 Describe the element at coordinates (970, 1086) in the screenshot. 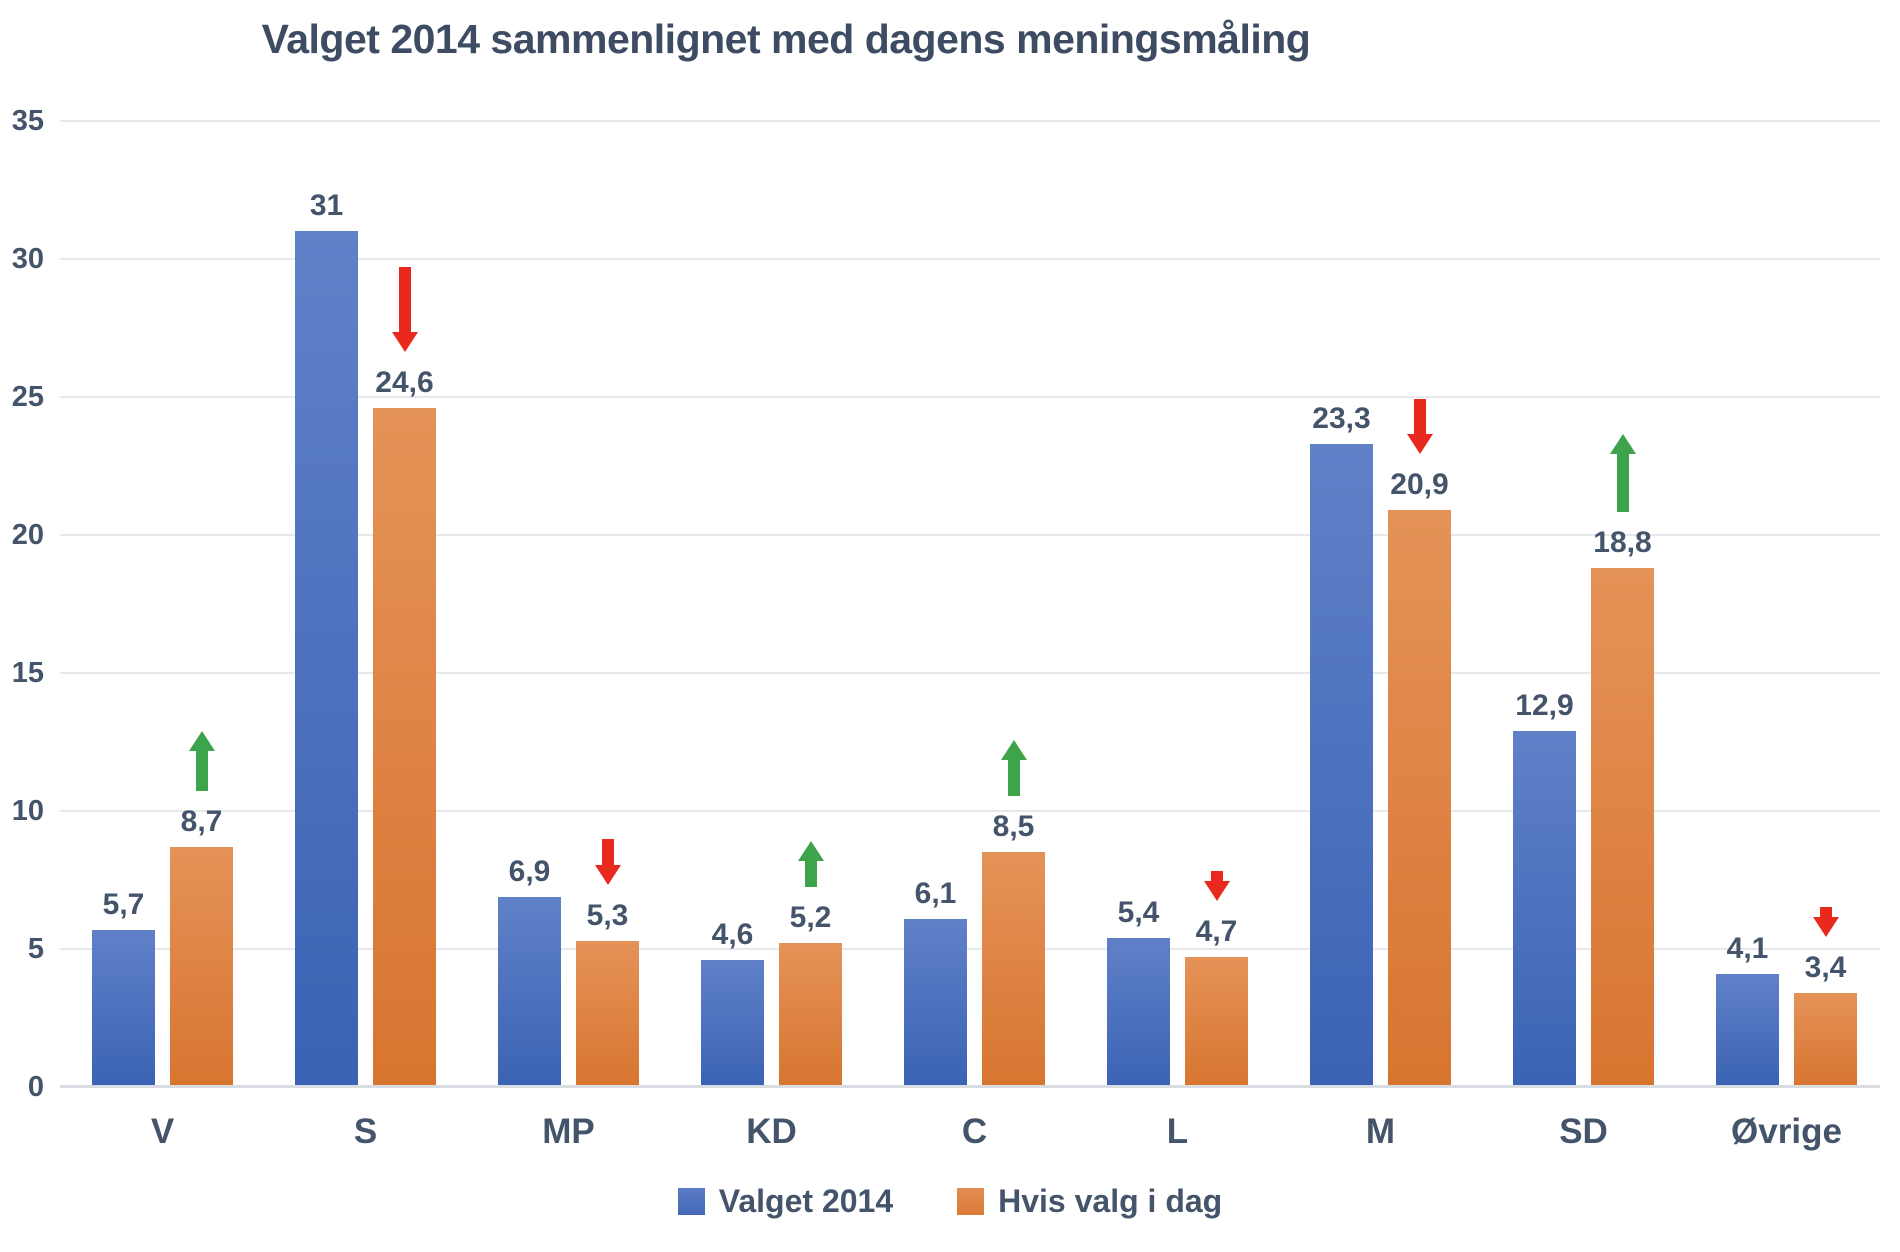

I see `x-axis-line` at that location.